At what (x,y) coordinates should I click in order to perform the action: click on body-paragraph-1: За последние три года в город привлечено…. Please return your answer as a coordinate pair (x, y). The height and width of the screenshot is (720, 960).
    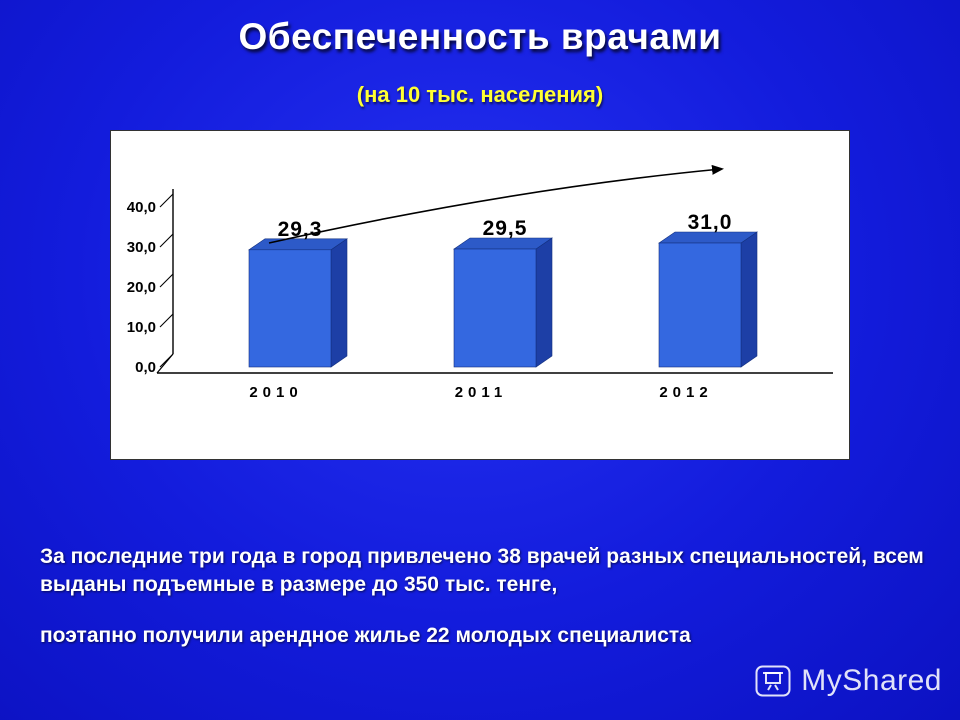
    Looking at the image, I should click on (482, 571).